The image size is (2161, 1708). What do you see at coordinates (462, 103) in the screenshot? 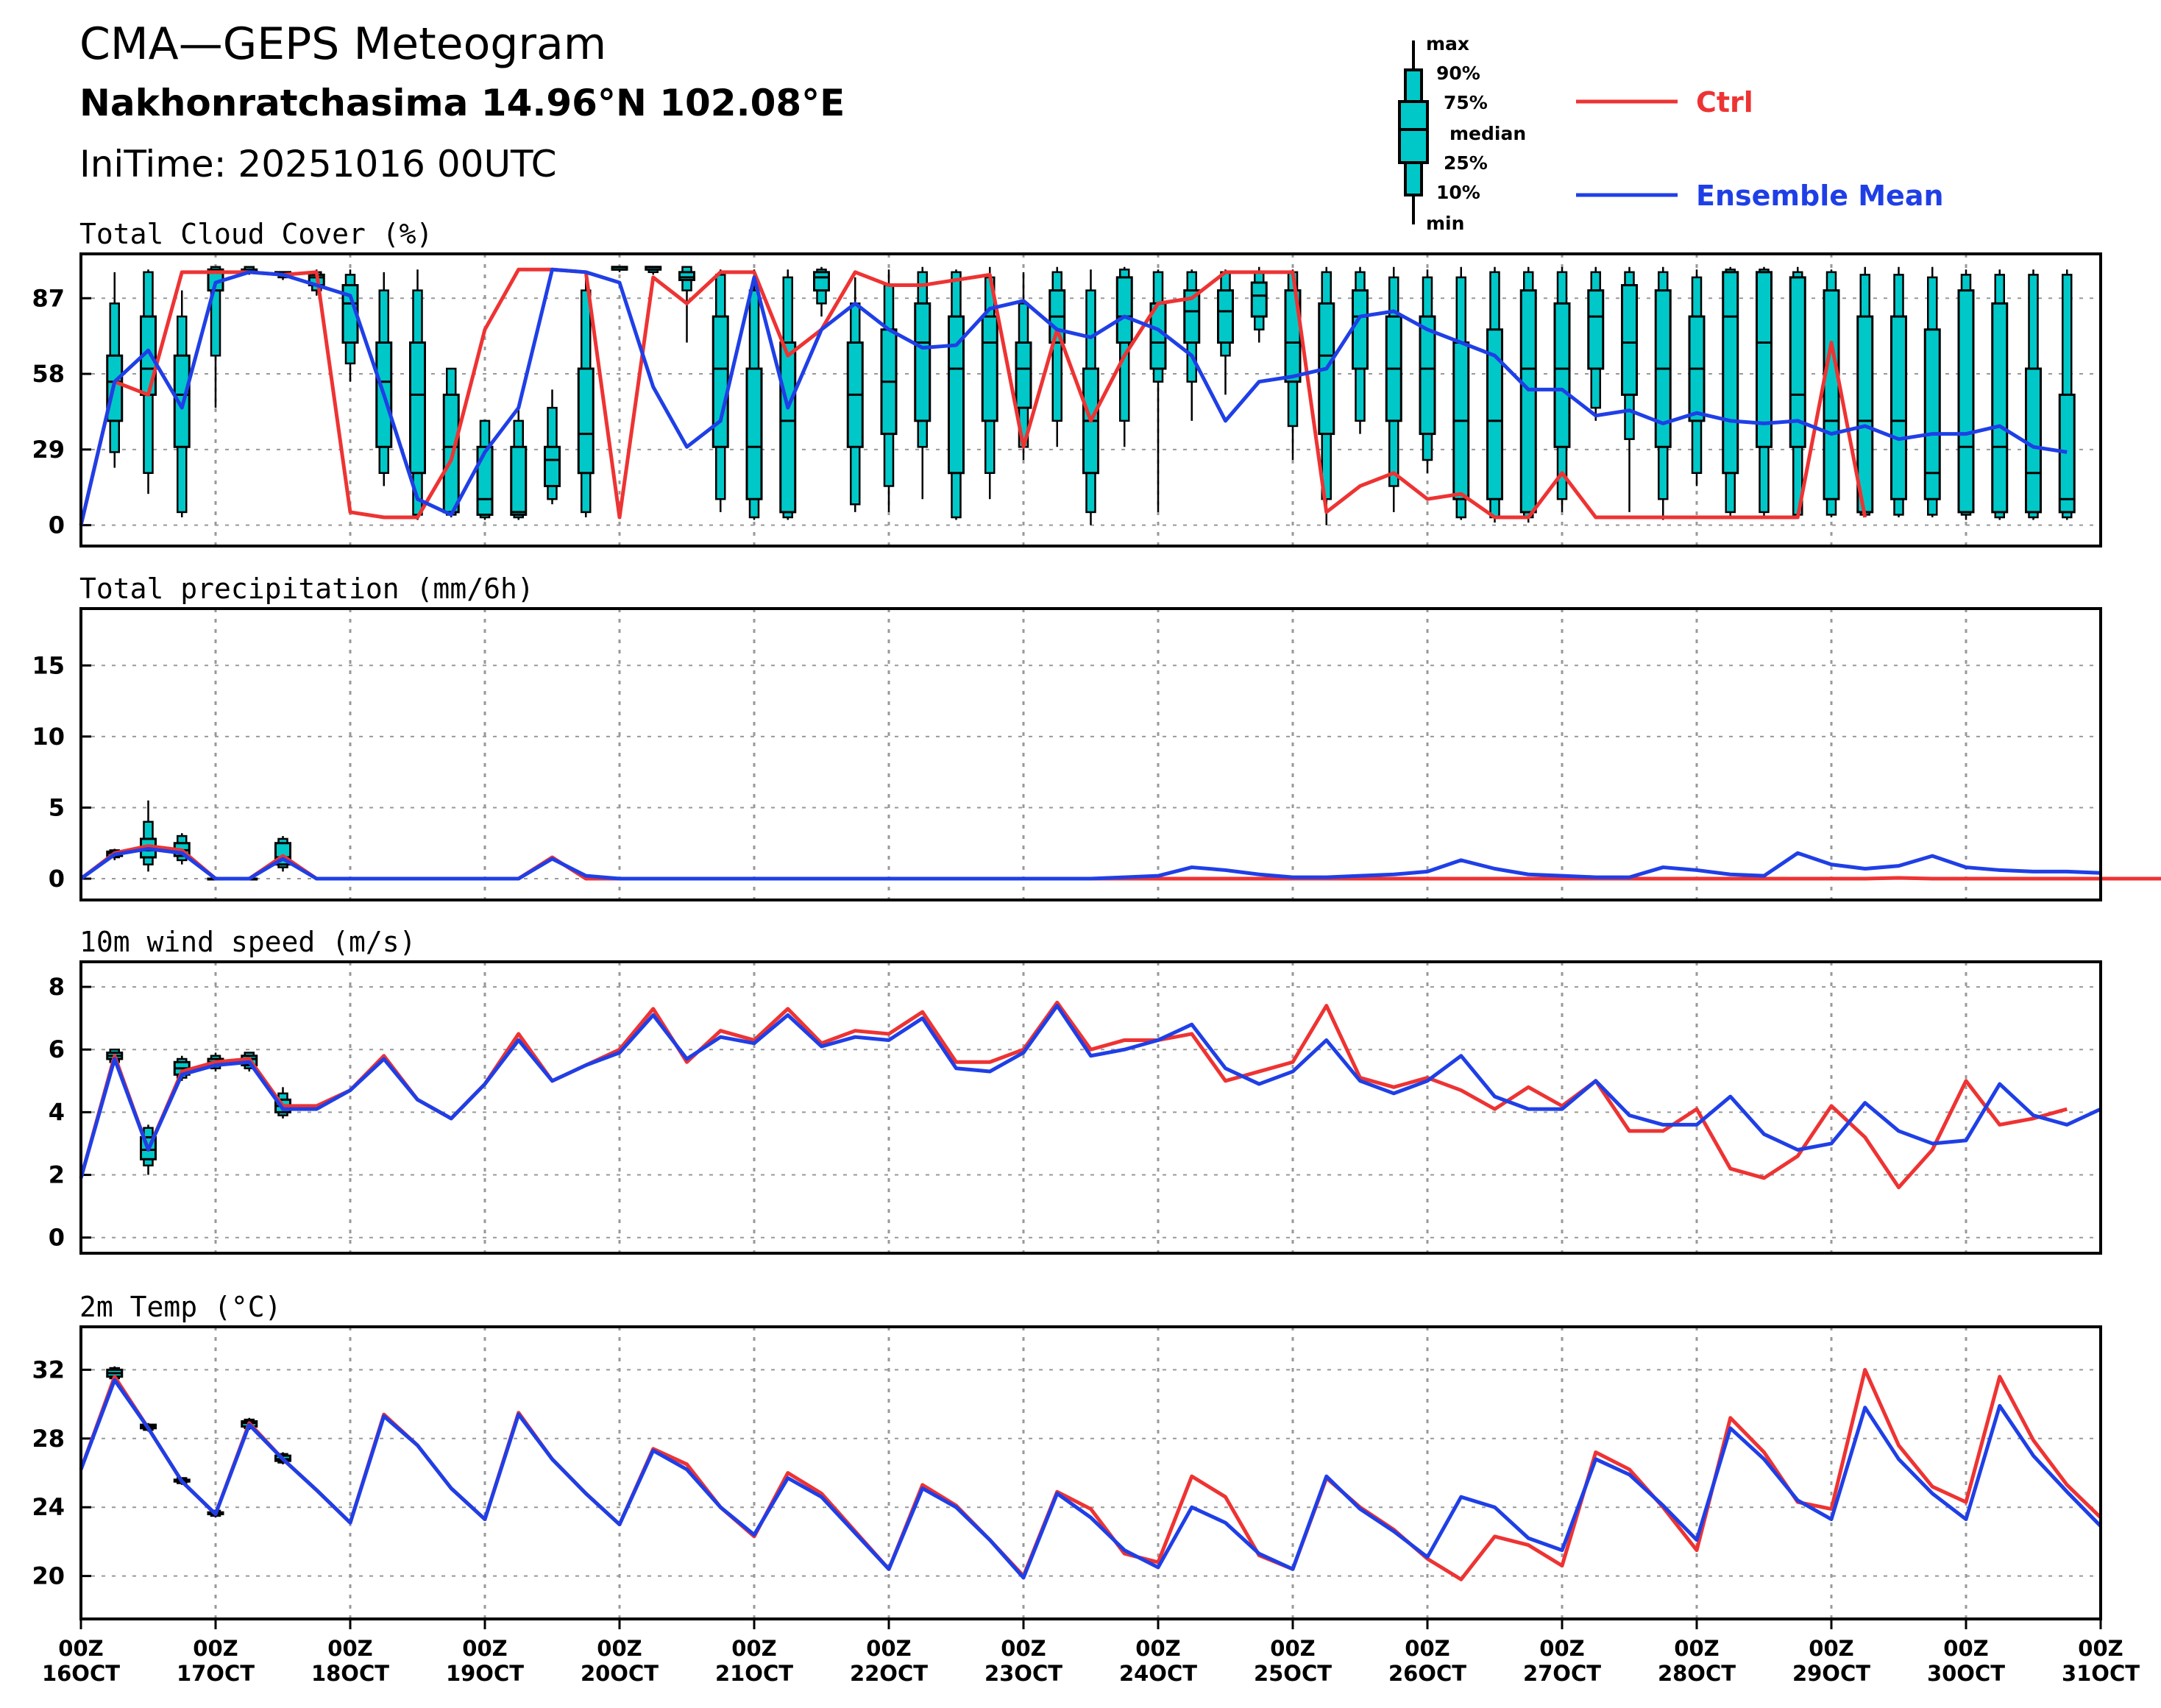
I see `location-label: Nakhonratchasima 14.96°N 102.08°E` at bounding box center [462, 103].